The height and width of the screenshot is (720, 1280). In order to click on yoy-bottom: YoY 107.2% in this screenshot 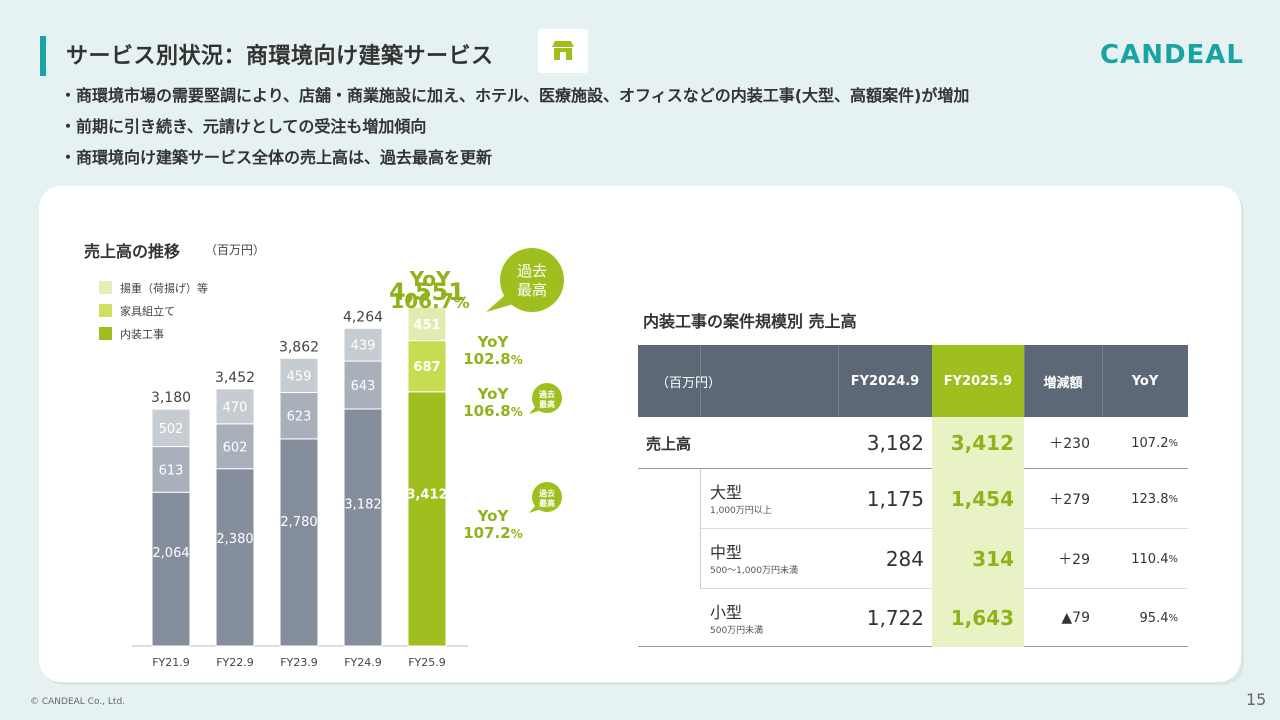, I will do `click(493, 524)`.